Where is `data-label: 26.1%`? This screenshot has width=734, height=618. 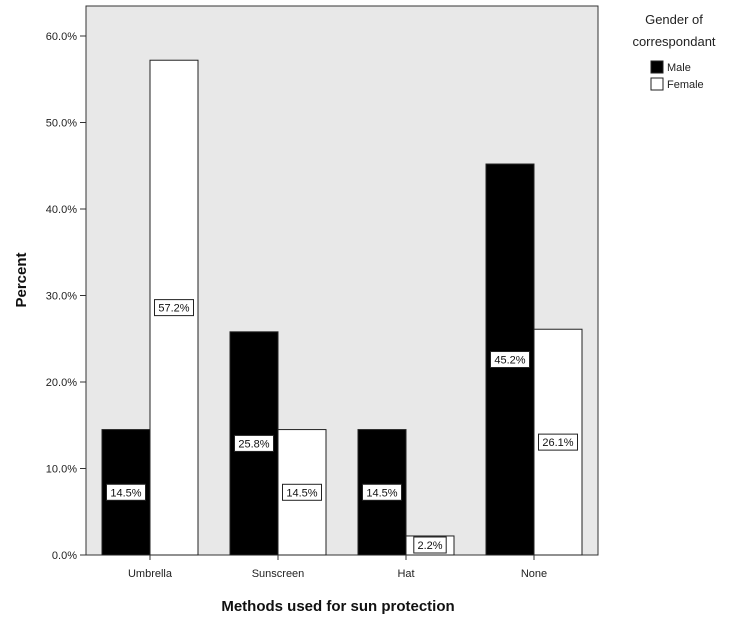 data-label: 26.1% is located at coordinates (557, 443).